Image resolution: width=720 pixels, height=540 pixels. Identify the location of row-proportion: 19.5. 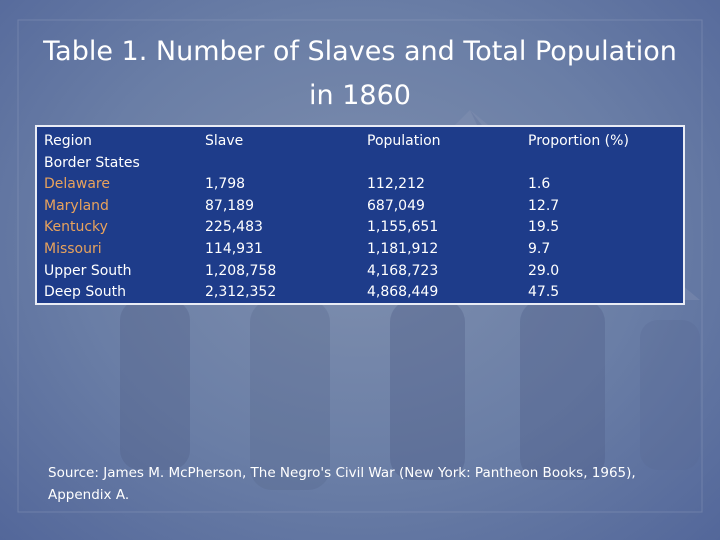
(544, 227).